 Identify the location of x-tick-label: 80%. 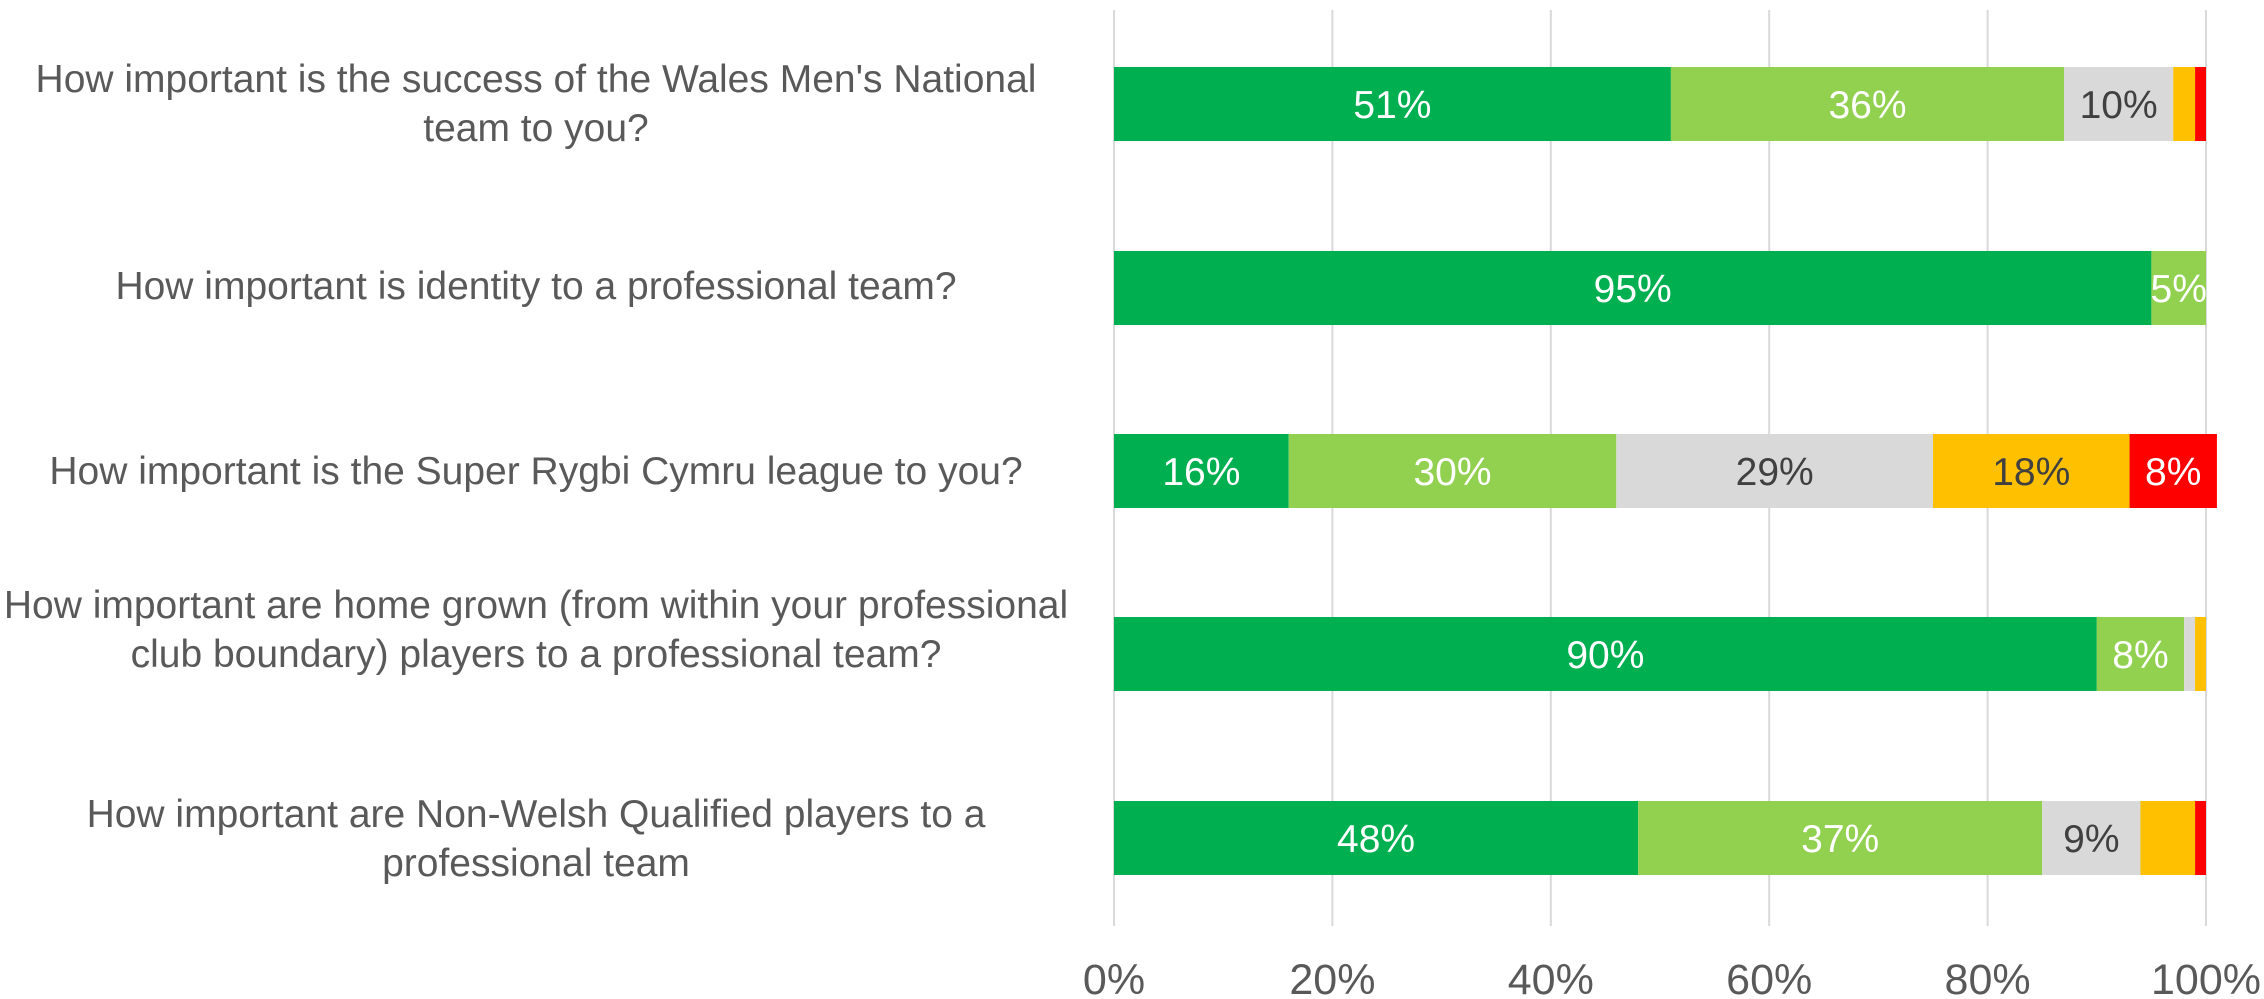
(1988, 977).